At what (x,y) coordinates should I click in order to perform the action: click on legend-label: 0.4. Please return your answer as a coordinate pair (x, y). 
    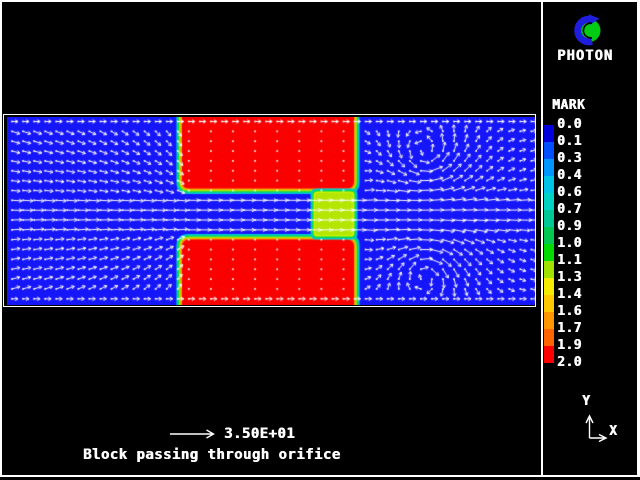
    Looking at the image, I should click on (569, 175).